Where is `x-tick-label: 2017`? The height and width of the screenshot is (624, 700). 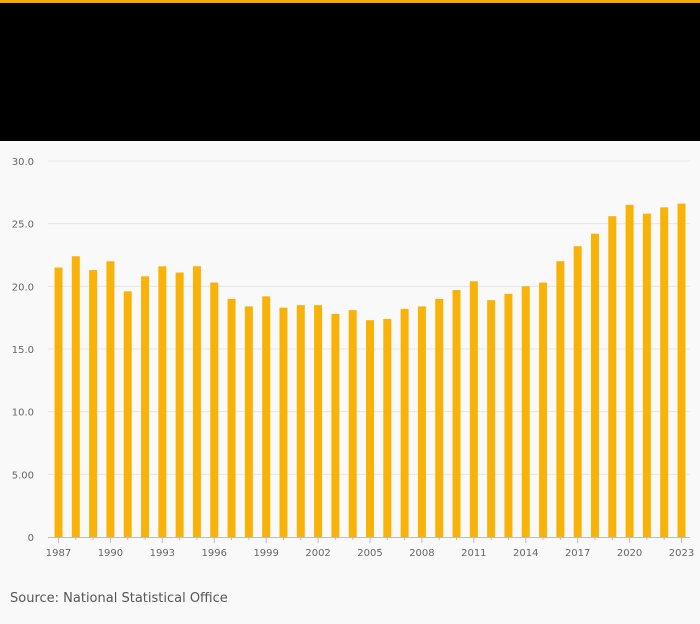
x-tick-label: 2017 is located at coordinates (577, 553).